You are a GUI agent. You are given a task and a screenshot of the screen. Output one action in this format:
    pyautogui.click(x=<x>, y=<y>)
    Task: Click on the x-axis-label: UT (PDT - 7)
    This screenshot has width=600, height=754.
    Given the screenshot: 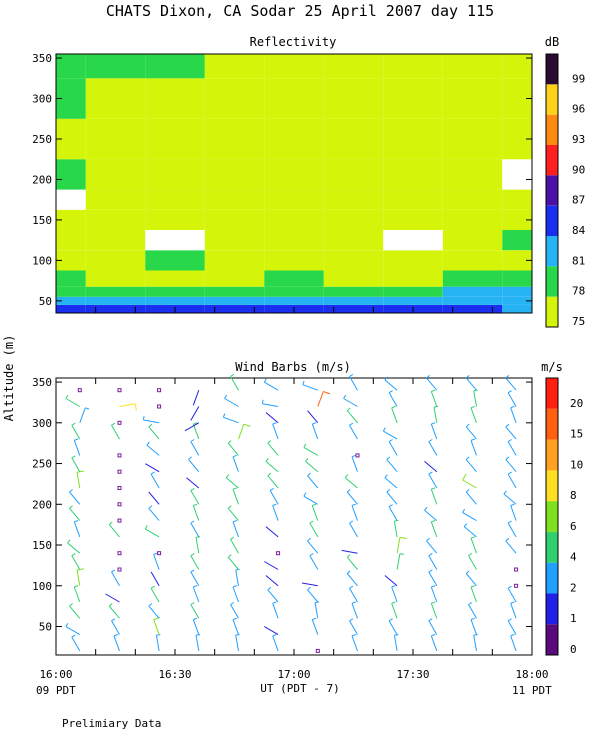 What is the action you would take?
    pyautogui.click(x=299, y=688)
    